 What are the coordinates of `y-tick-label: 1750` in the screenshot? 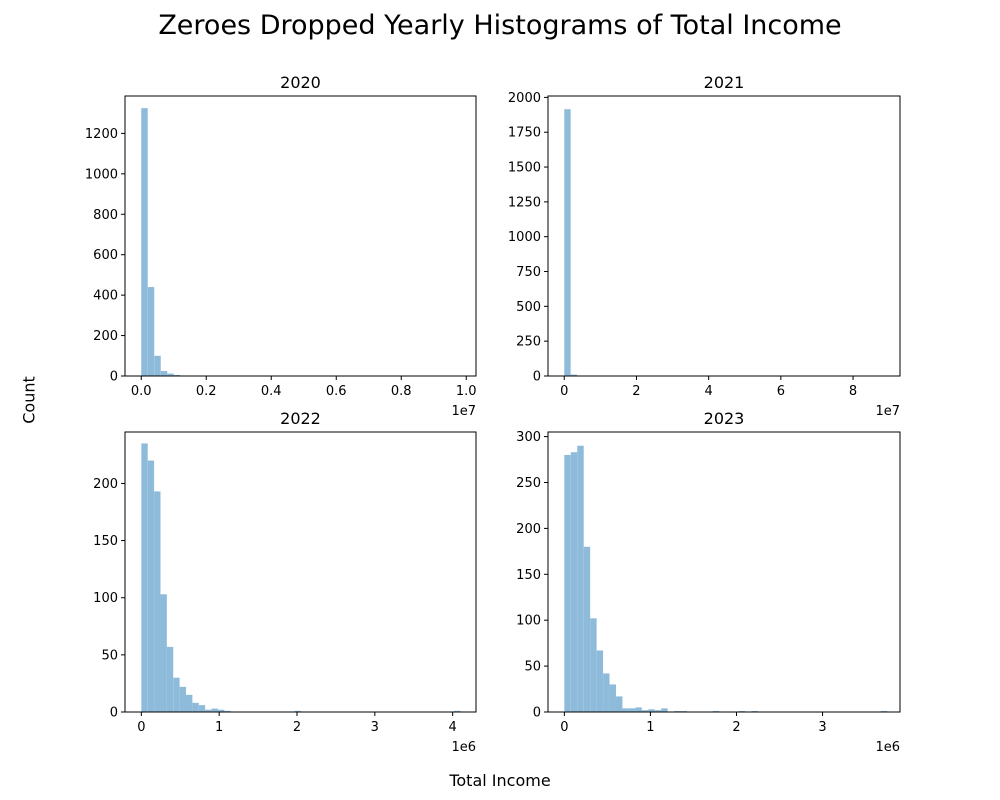 It's located at (524, 133).